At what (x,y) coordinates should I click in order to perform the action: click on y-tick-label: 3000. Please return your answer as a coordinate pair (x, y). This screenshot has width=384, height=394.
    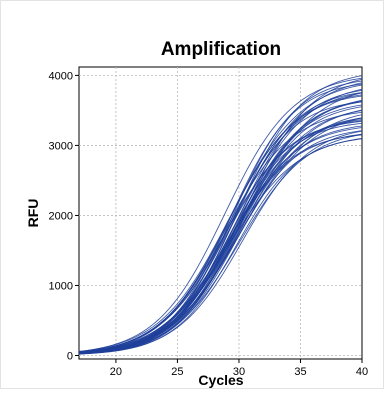
    Looking at the image, I should click on (61, 146).